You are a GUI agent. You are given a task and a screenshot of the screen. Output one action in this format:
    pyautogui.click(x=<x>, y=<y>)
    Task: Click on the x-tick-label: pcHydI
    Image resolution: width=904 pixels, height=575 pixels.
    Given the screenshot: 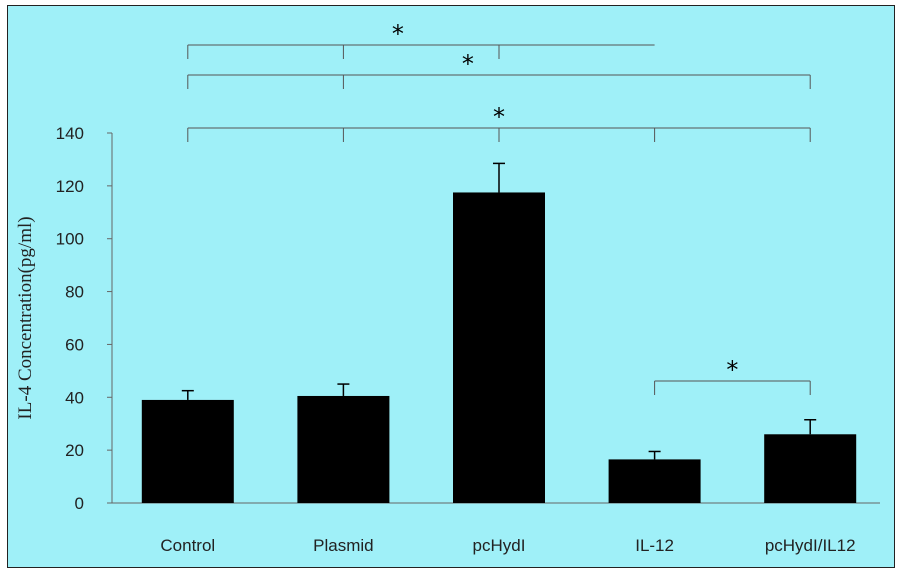 What is the action you would take?
    pyautogui.click(x=499, y=545)
    